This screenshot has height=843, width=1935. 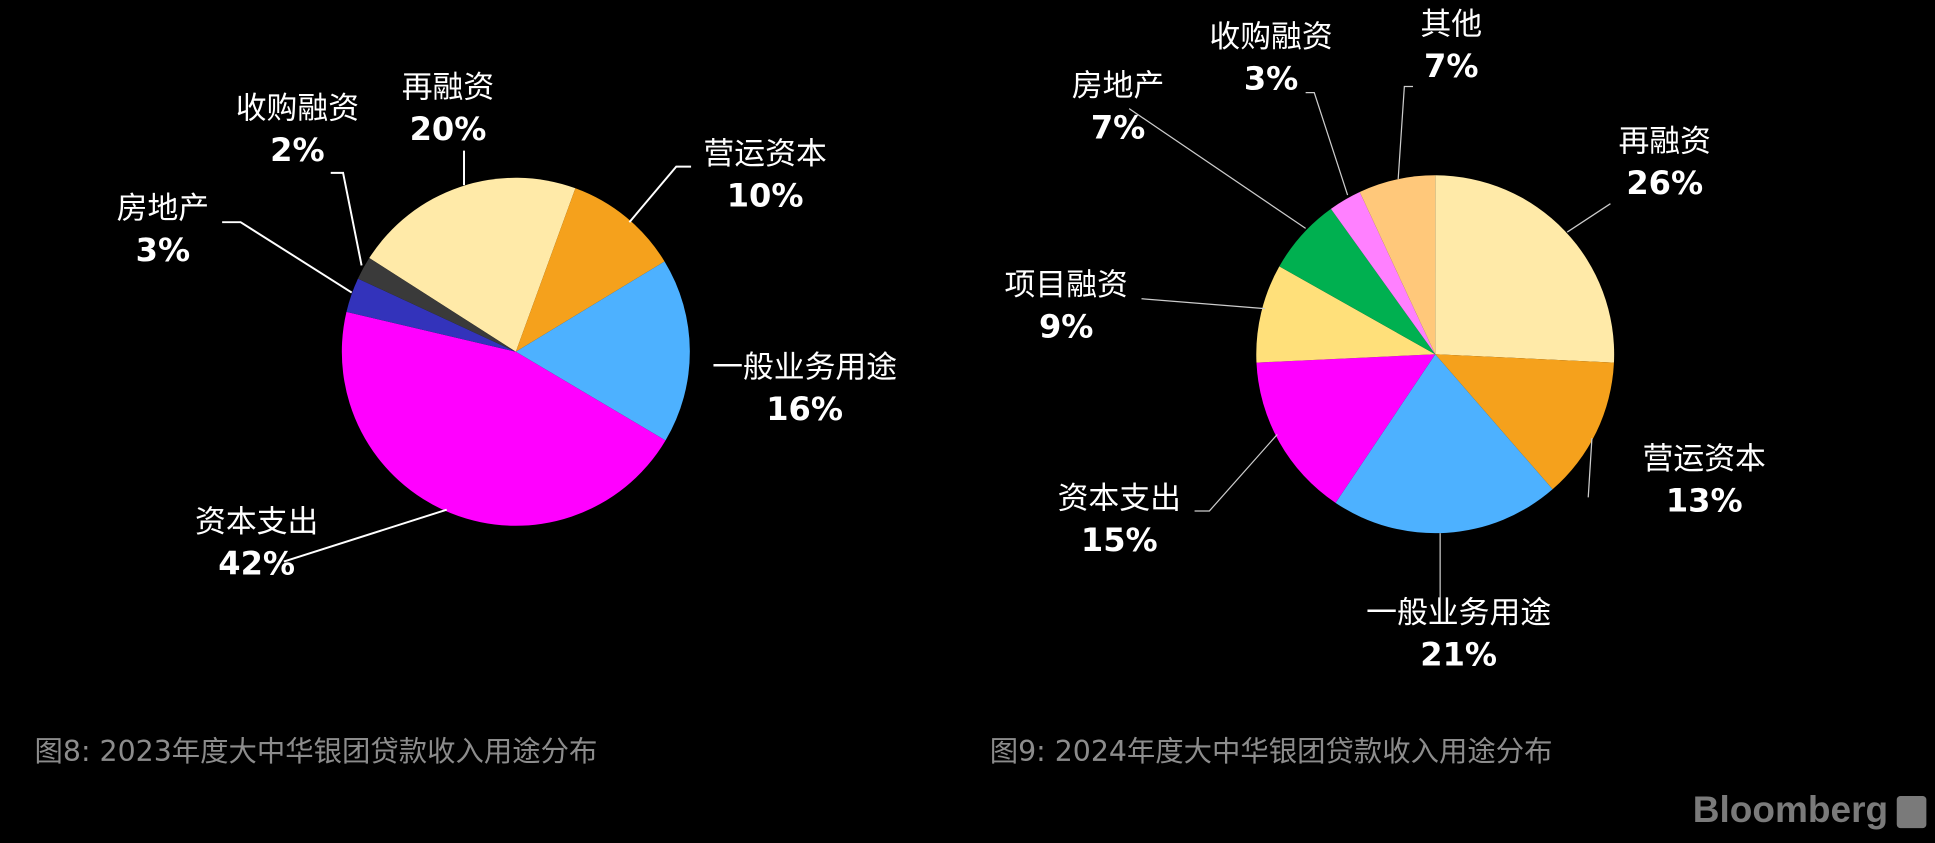 What do you see at coordinates (765, 196) in the screenshot?
I see `value-label: 10%` at bounding box center [765, 196].